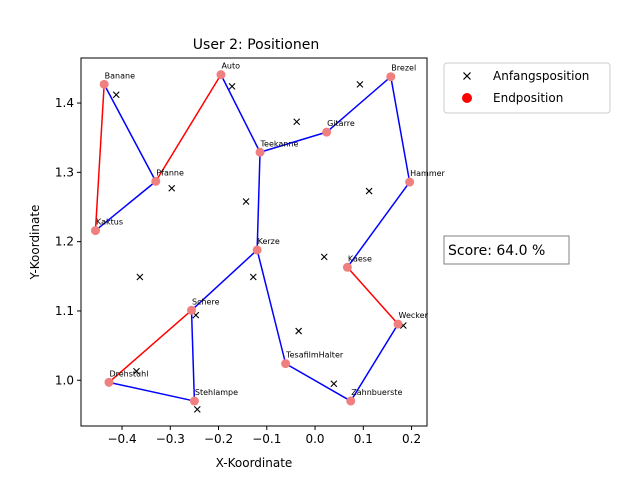  I want to click on x-tick-label: −0.1, so click(266, 439).